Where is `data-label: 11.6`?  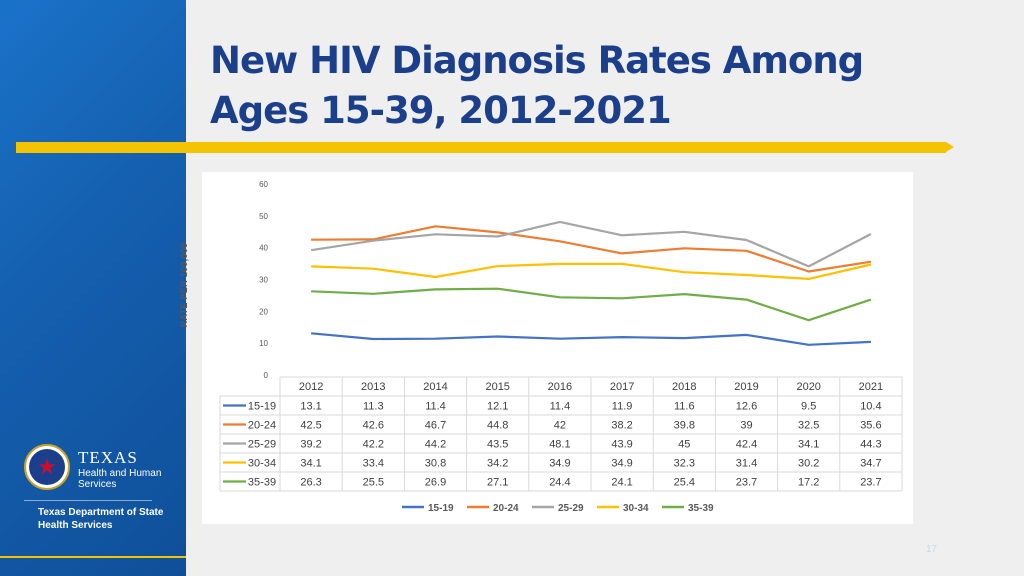
data-label: 11.6 is located at coordinates (684, 407).